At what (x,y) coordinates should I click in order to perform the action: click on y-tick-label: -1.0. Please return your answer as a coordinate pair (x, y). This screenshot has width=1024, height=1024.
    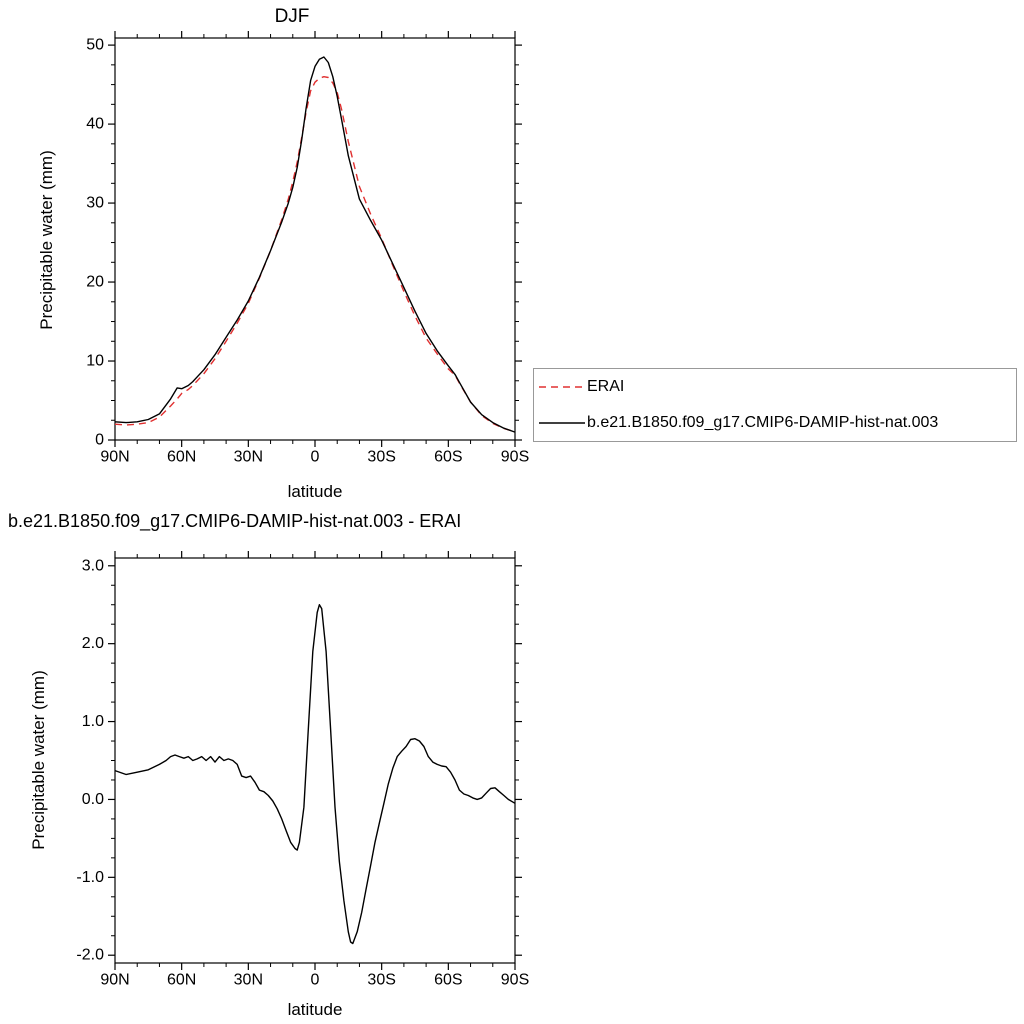
    Looking at the image, I should click on (90, 877).